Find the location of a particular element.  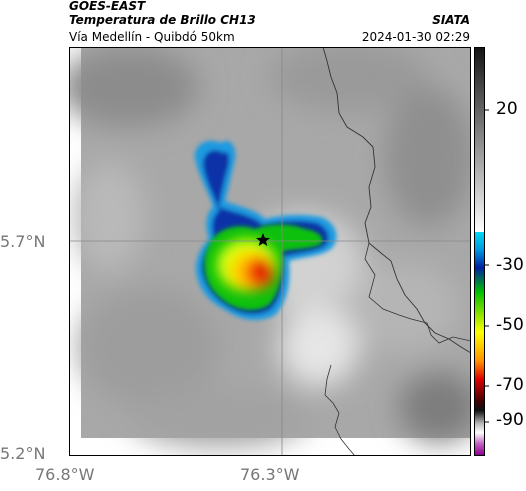

star-marker is located at coordinates (263, 239).